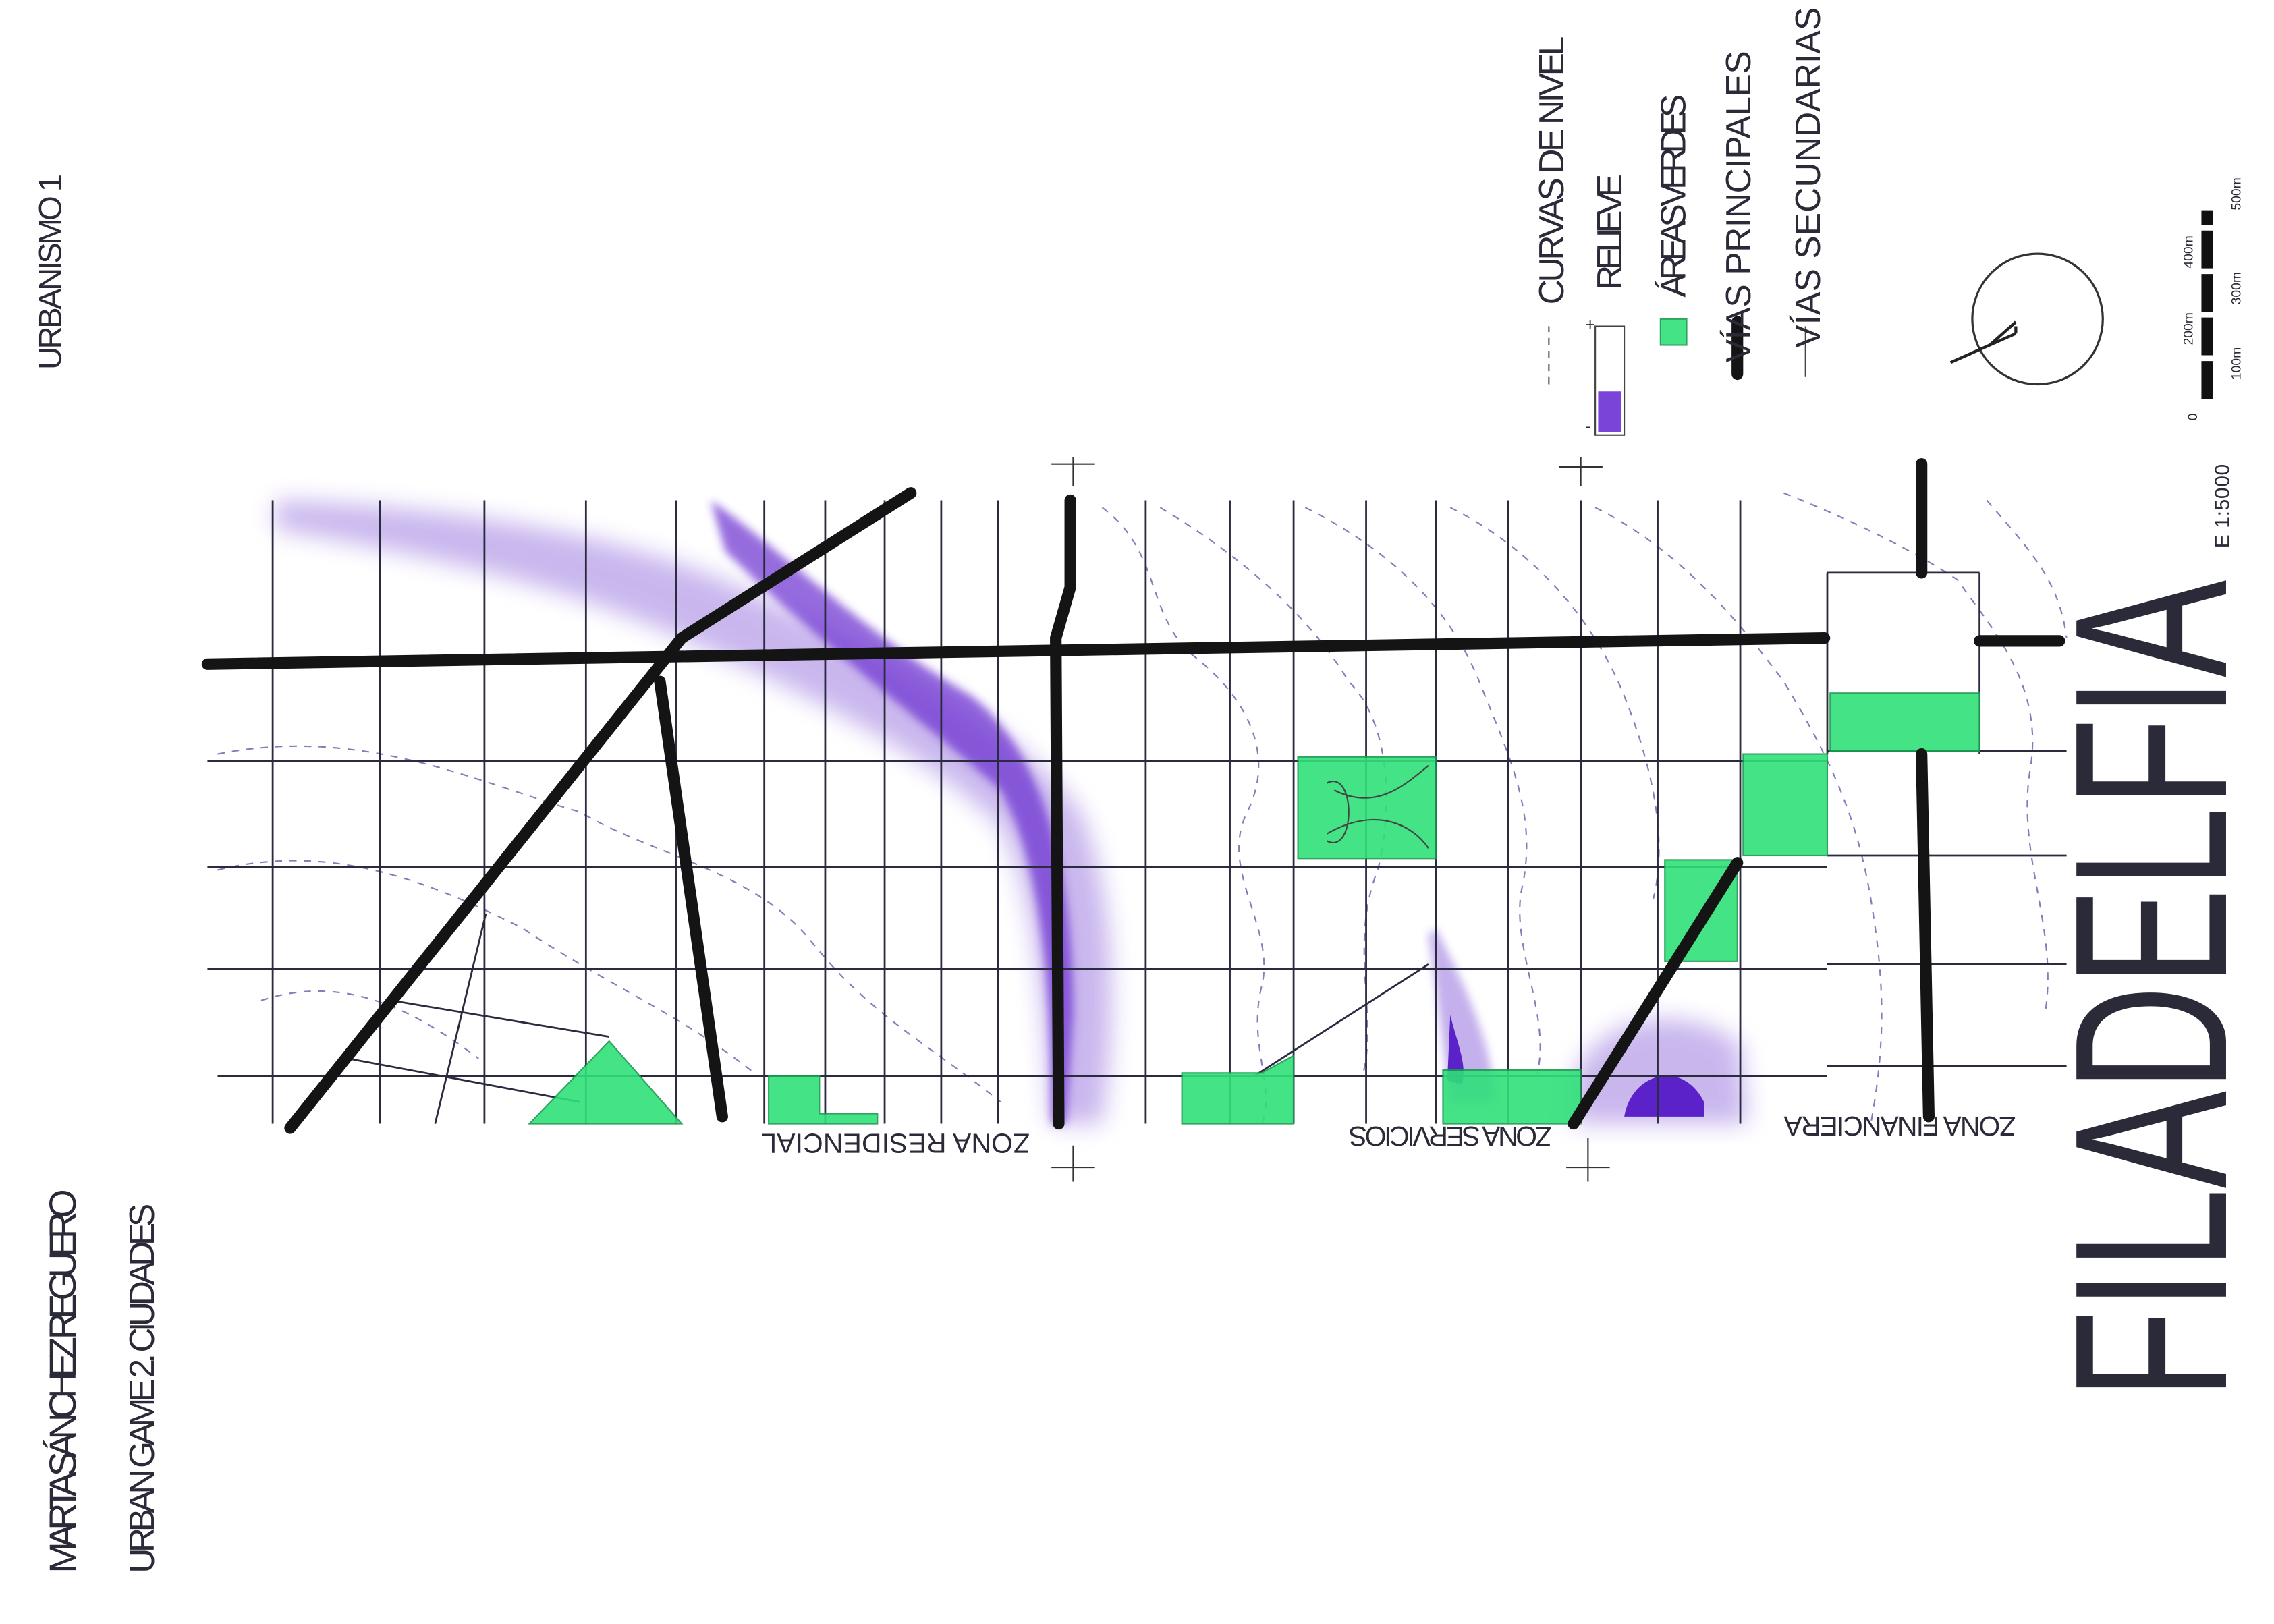 The width and height of the screenshot is (2274, 1624). Describe the element at coordinates (895, 1143) in the screenshot. I see `zone-label: ZONA RESIDENCIAL` at that location.